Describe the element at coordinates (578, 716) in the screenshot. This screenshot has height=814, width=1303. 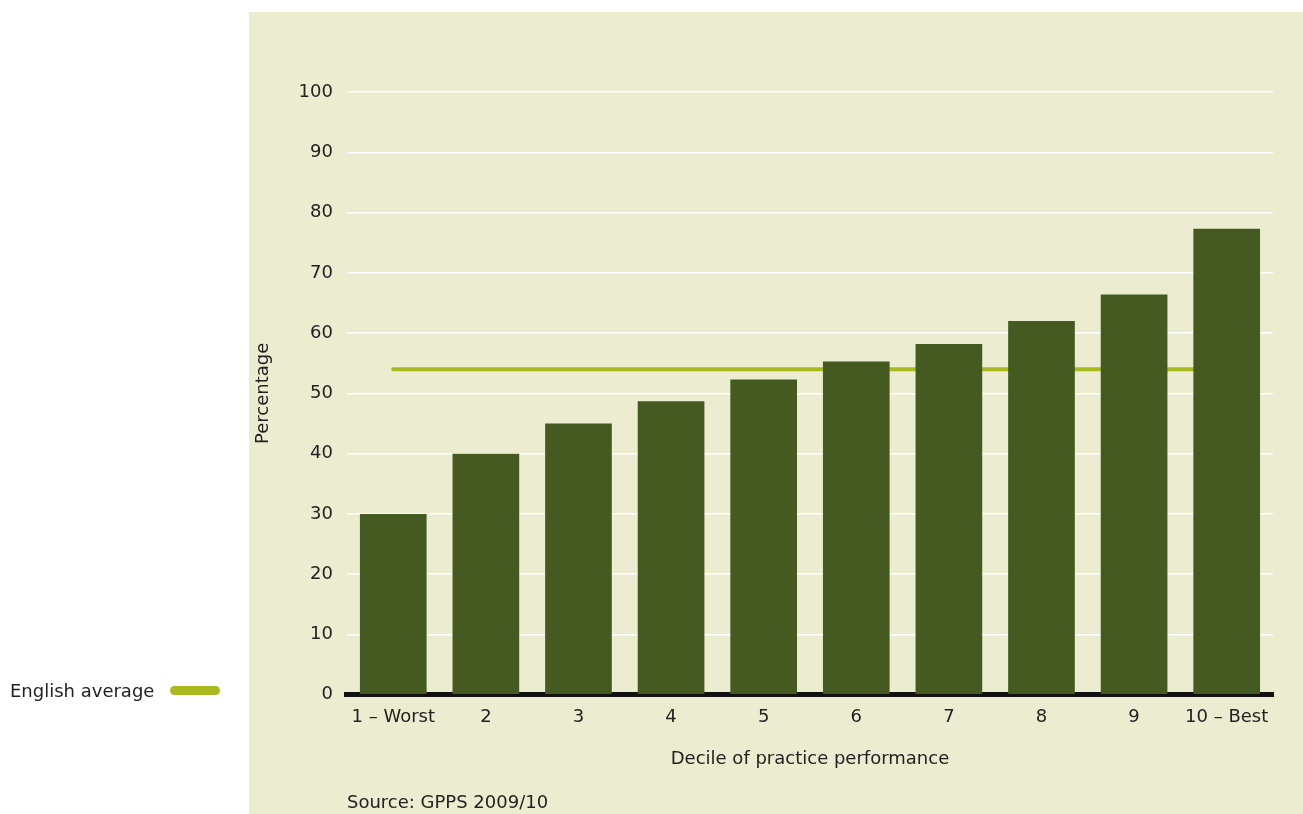
I see `x-tick-label: 3` at that location.